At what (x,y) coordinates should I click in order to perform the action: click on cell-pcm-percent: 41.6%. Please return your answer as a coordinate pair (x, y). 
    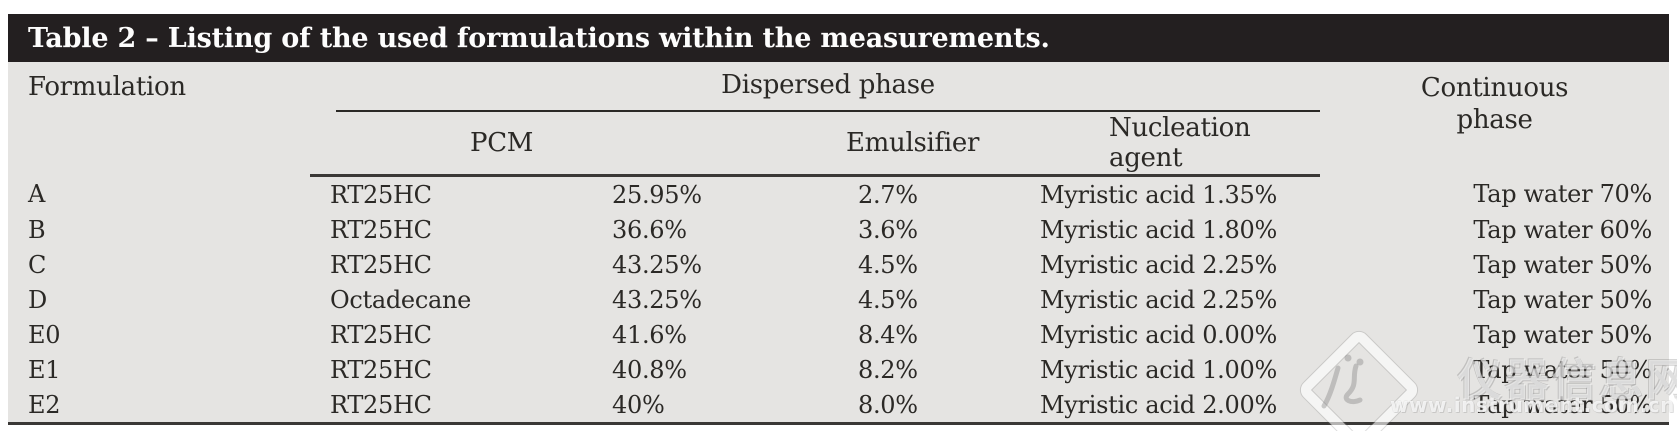
    Looking at the image, I should click on (649, 334).